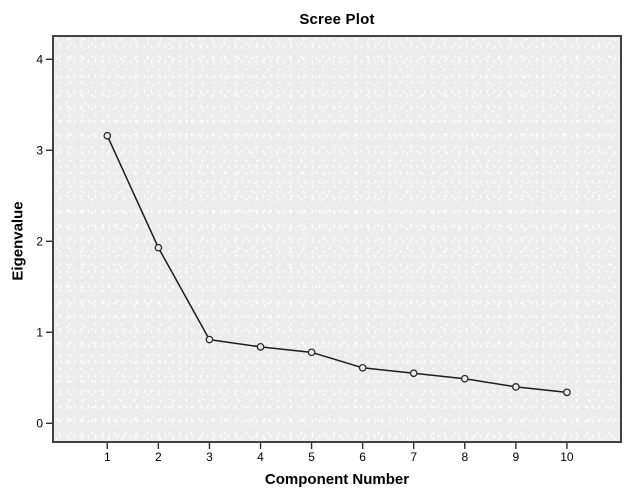 The height and width of the screenshot is (504, 629). I want to click on y-tick-label: 0, so click(39, 423).